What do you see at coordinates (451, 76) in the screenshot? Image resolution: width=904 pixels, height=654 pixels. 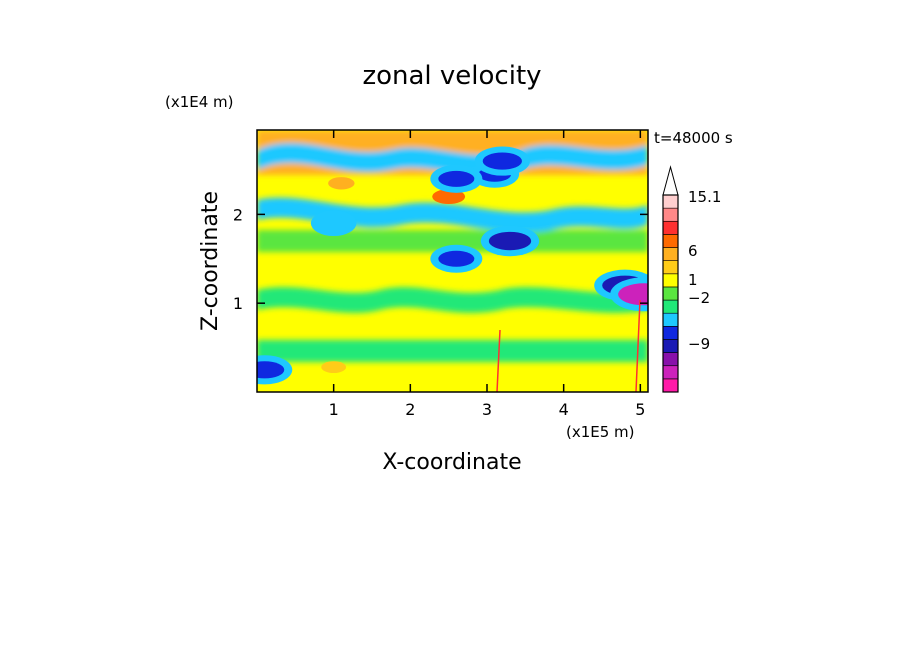 I see `chart-title: zonal velocity` at bounding box center [451, 76].